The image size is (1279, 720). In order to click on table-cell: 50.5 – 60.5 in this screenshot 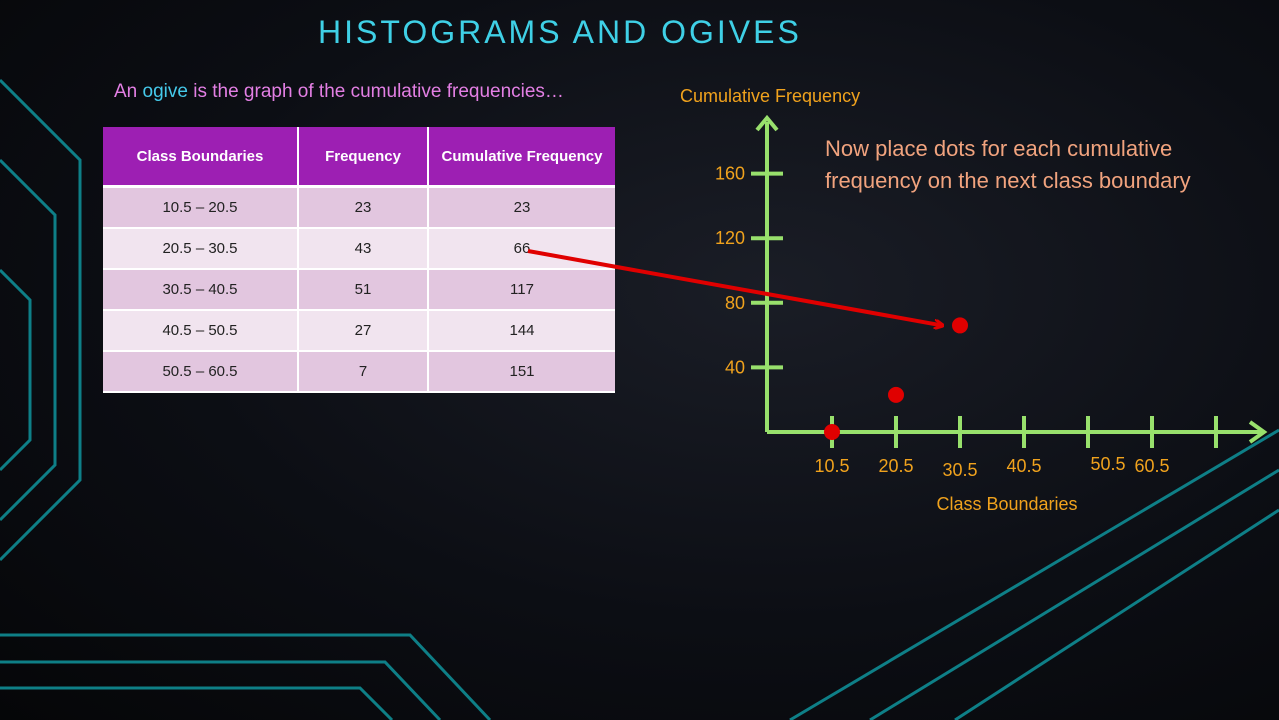, I will do `click(201, 372)`.